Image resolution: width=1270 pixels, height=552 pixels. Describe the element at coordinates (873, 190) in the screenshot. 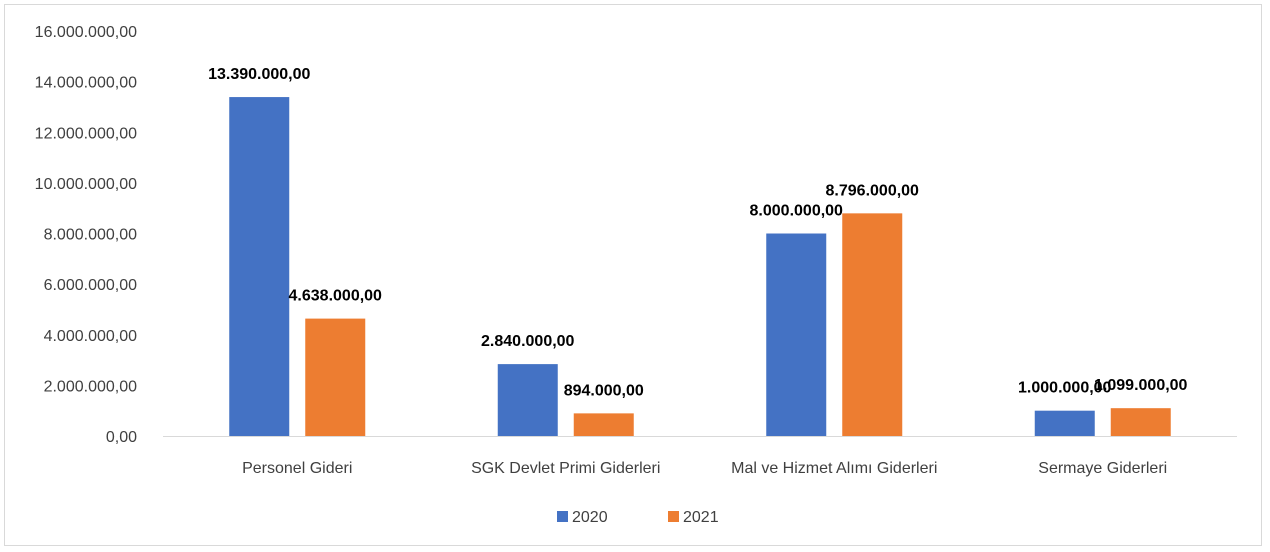

I see `data-label: 8.796.000,00` at that location.